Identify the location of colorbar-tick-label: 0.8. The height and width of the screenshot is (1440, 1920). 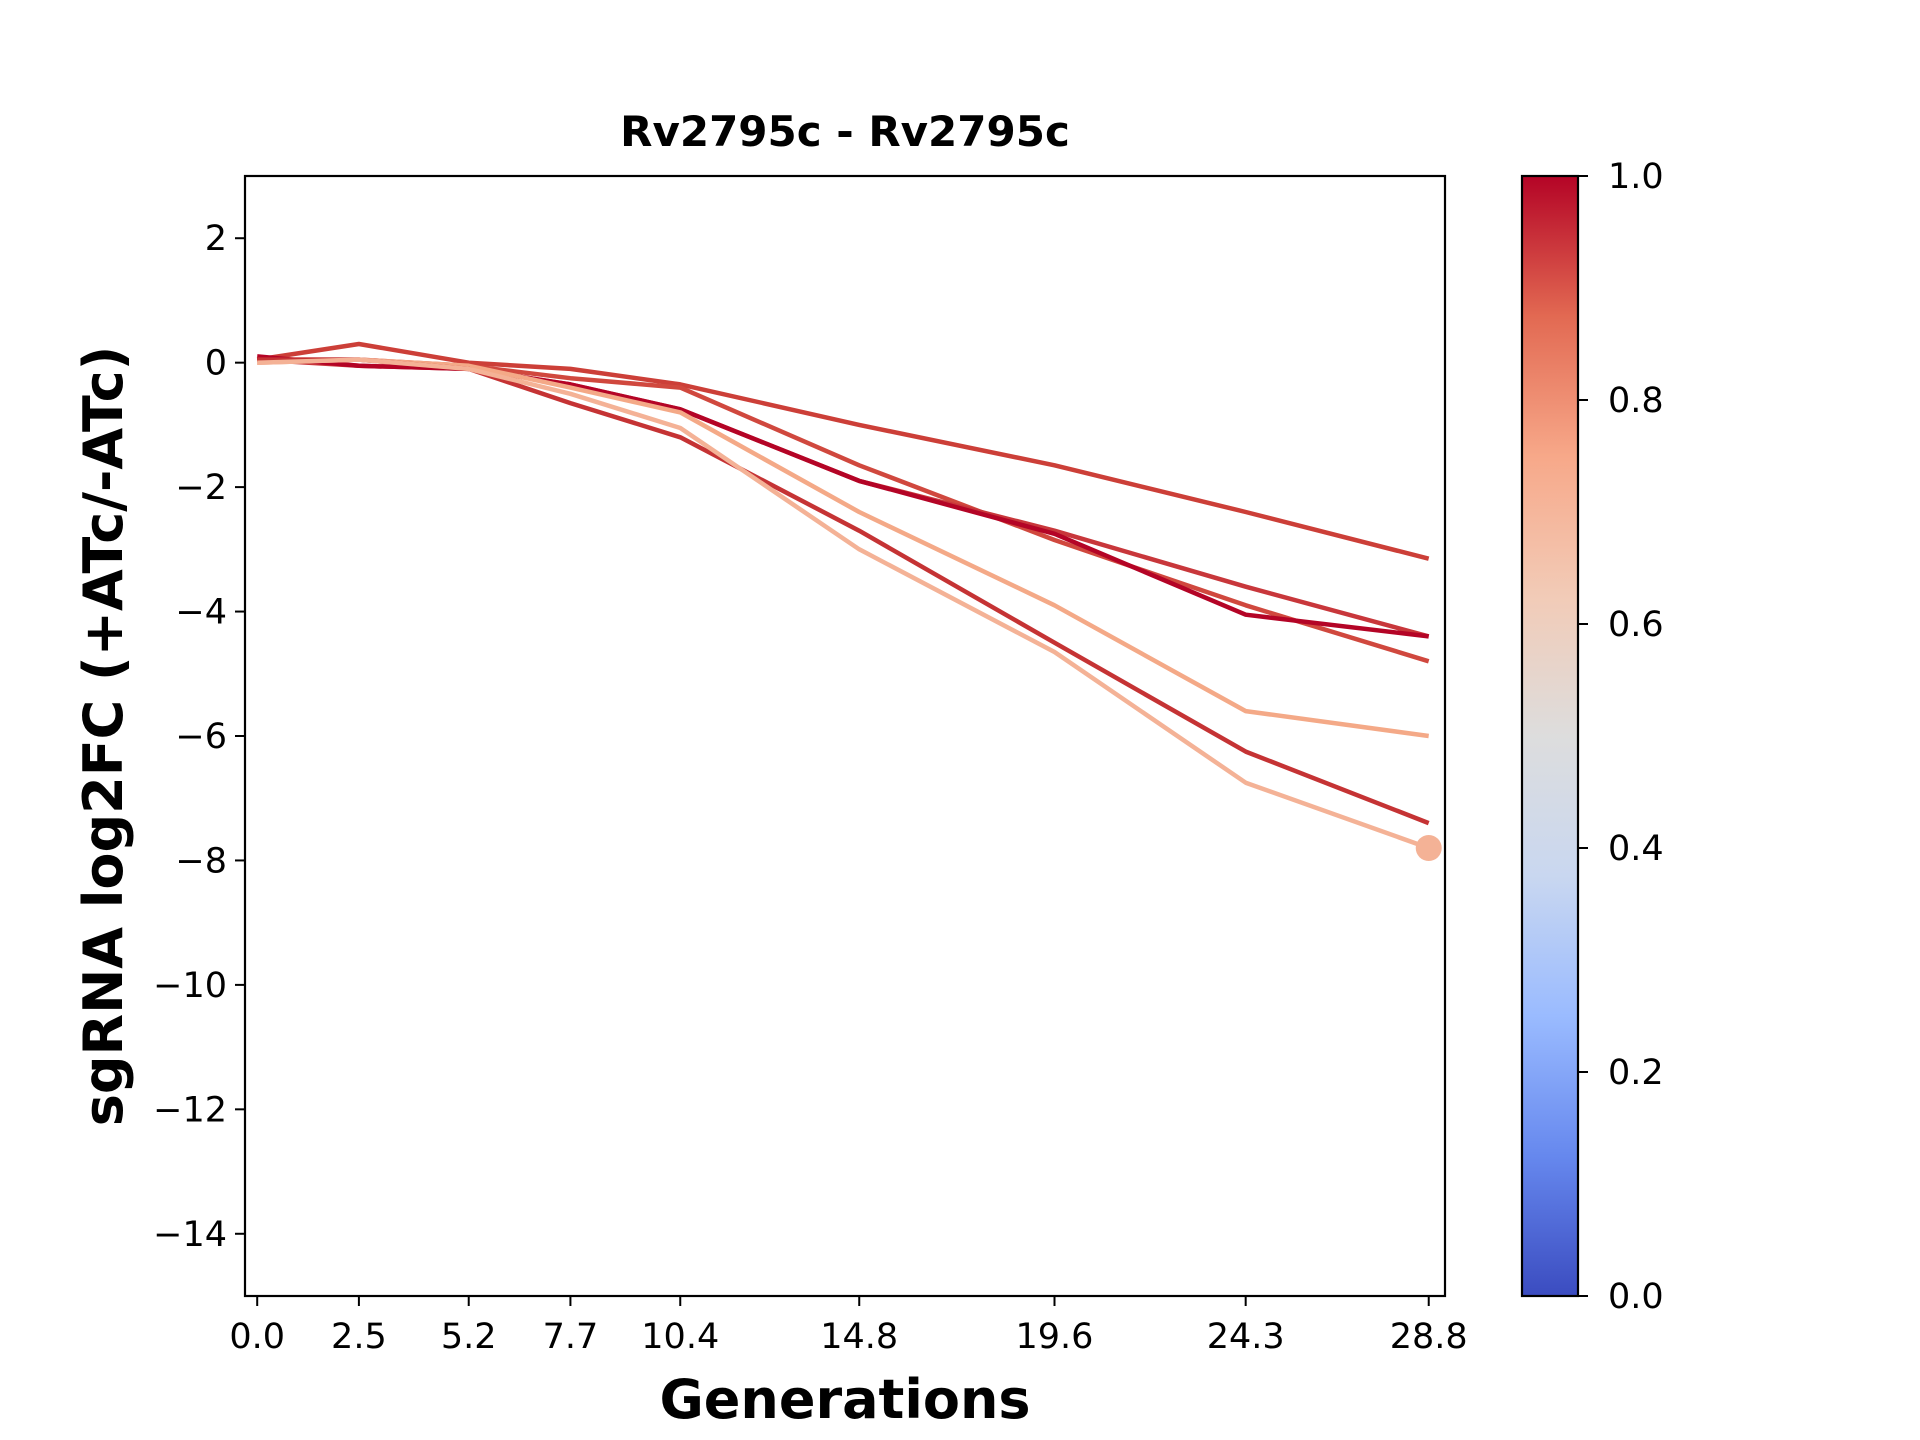
(1636, 401).